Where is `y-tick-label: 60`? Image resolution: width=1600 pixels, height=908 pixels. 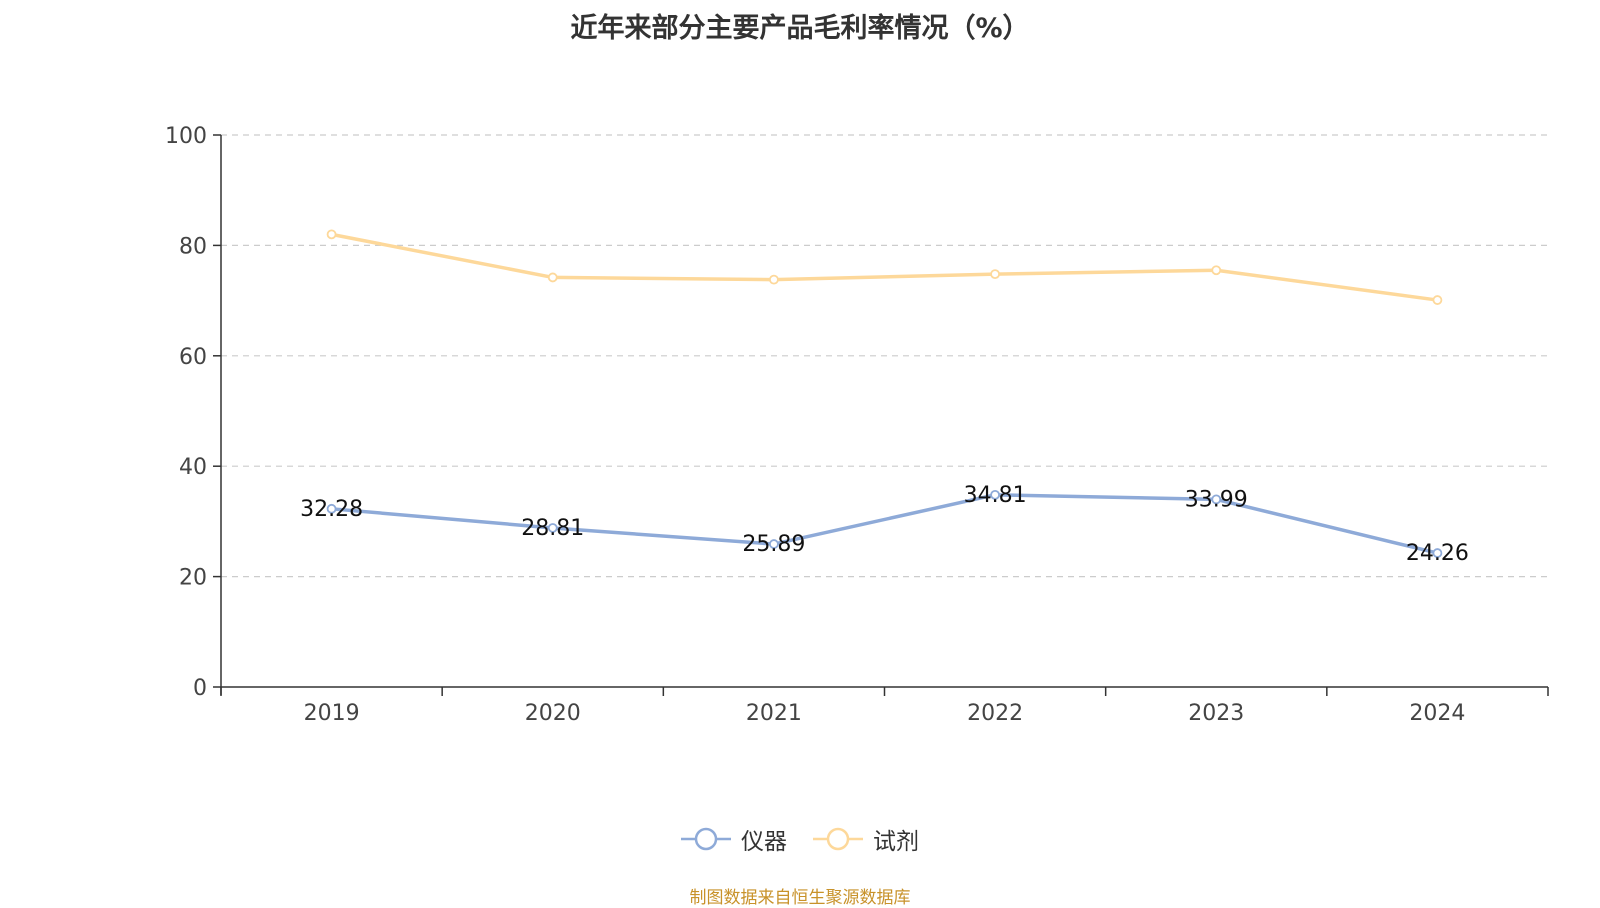
y-tick-label: 60 is located at coordinates (193, 357).